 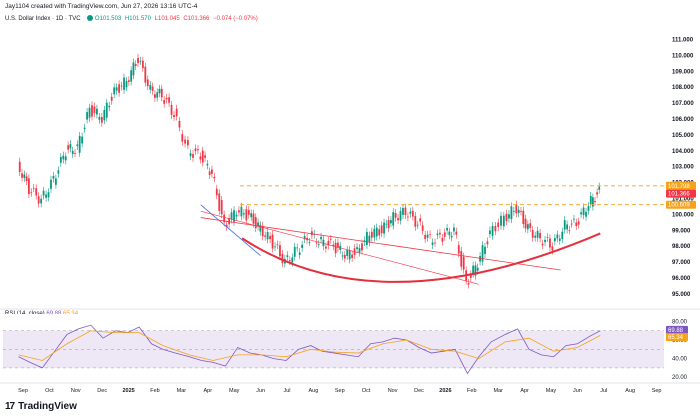 What do you see at coordinates (683, 72) in the screenshot?
I see `y-tick-label: 109.000` at bounding box center [683, 72].